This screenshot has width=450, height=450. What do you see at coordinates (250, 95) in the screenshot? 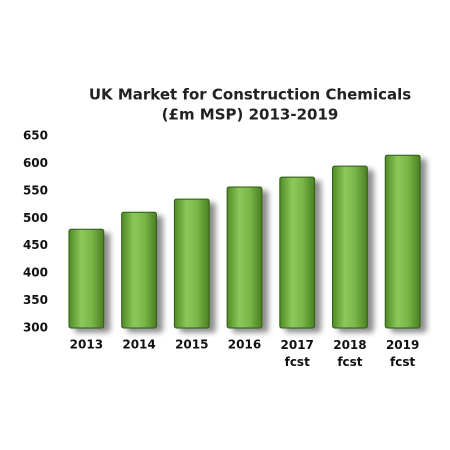
I see `chart-title: UK Market for Construction Chemicals` at bounding box center [250, 95].